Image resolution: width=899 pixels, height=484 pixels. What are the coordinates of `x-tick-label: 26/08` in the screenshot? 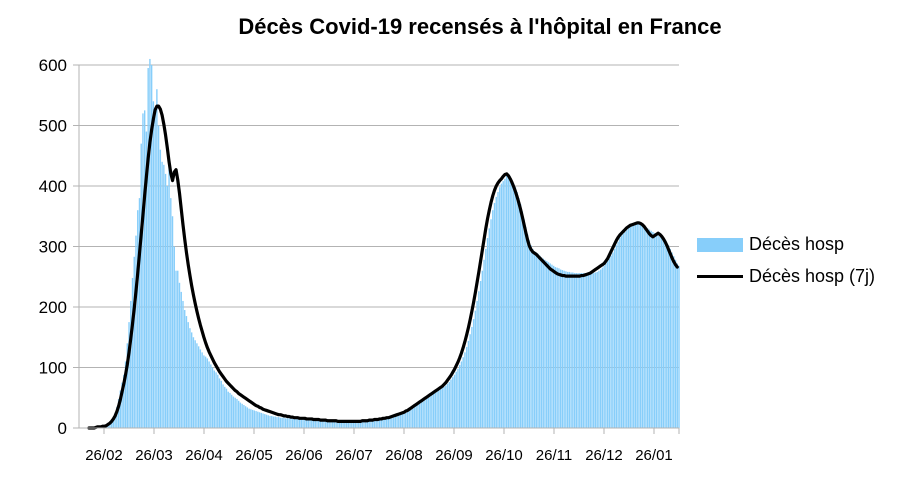 It's located at (404, 455).